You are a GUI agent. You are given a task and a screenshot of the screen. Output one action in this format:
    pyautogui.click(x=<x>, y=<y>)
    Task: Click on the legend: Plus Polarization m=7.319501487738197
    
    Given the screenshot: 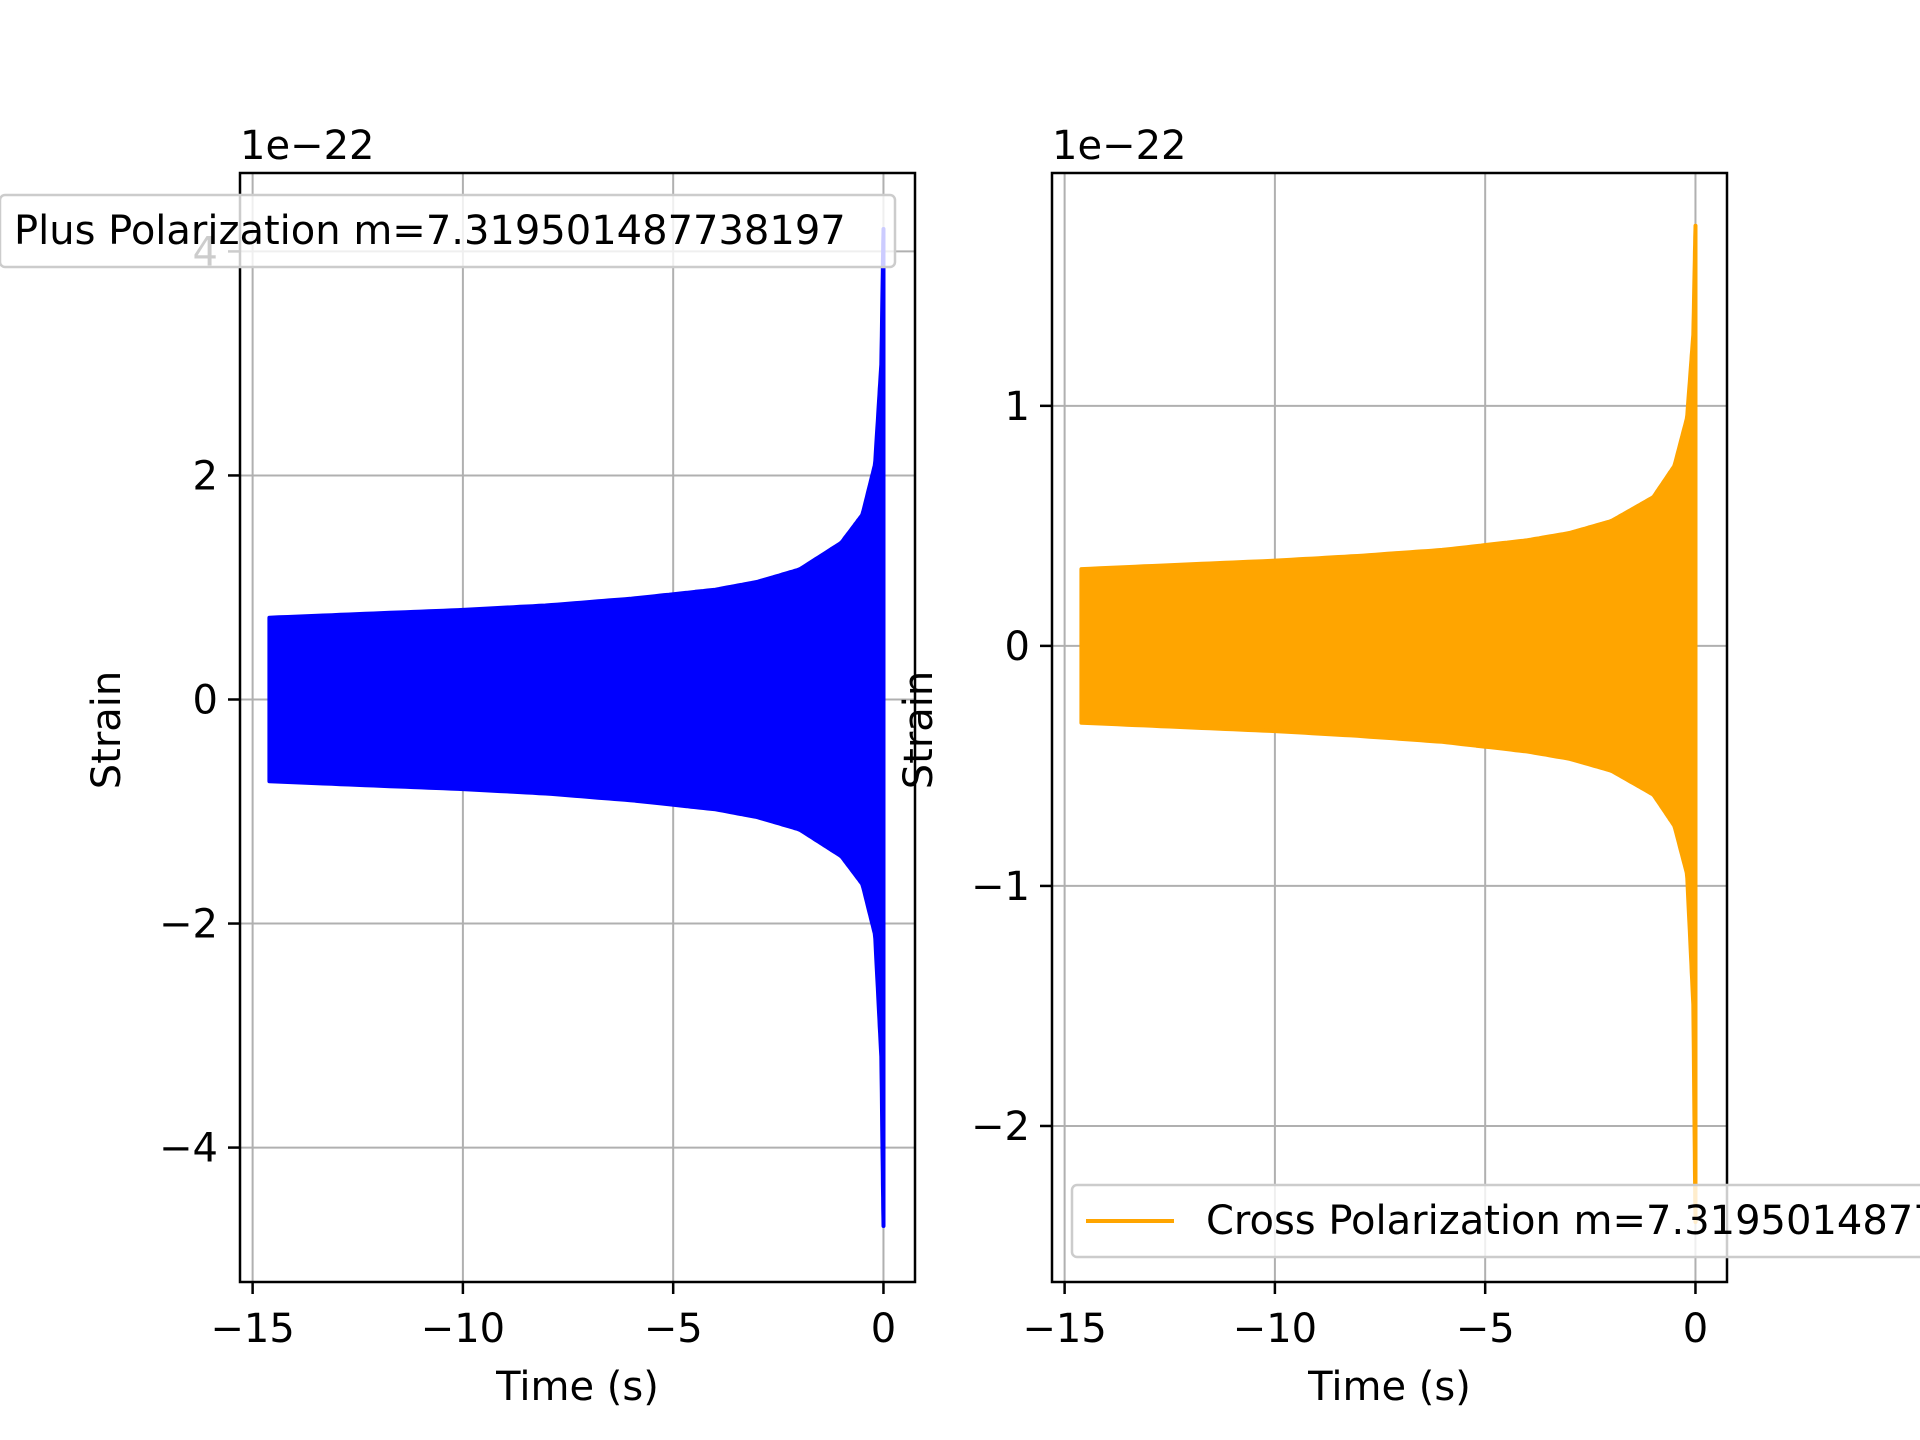 What is the action you would take?
    pyautogui.click(x=448, y=134)
    